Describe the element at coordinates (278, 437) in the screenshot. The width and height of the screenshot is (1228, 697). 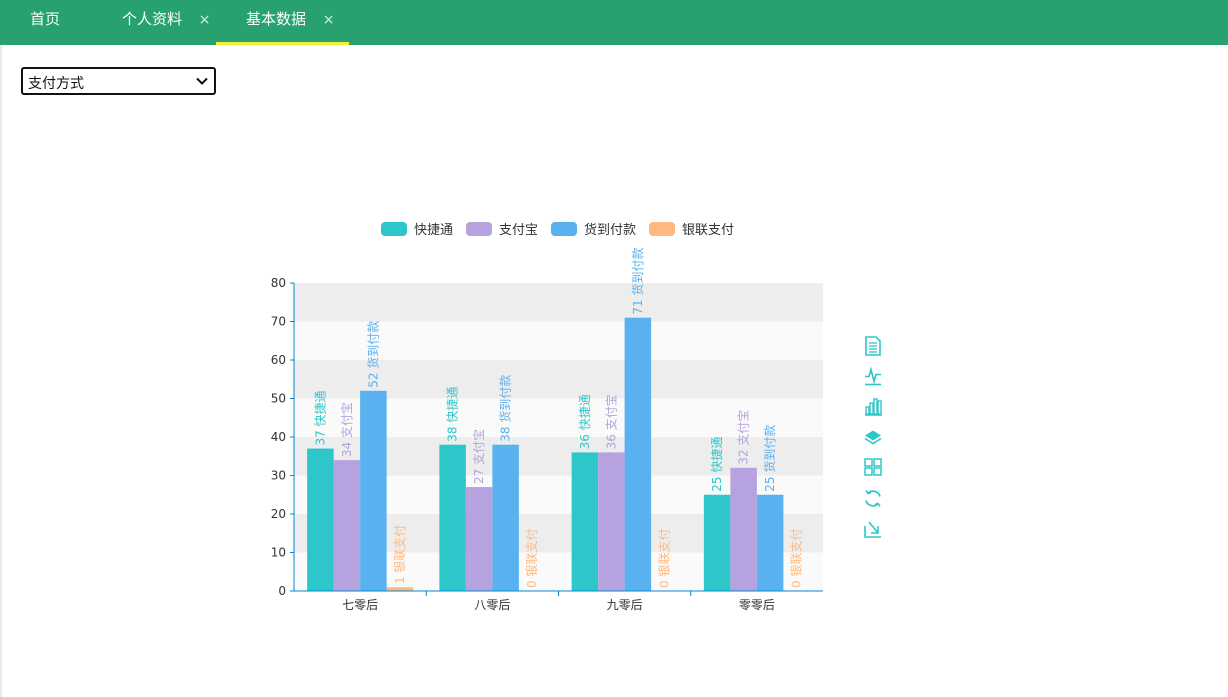
I see `y-tick-label: 40` at that location.